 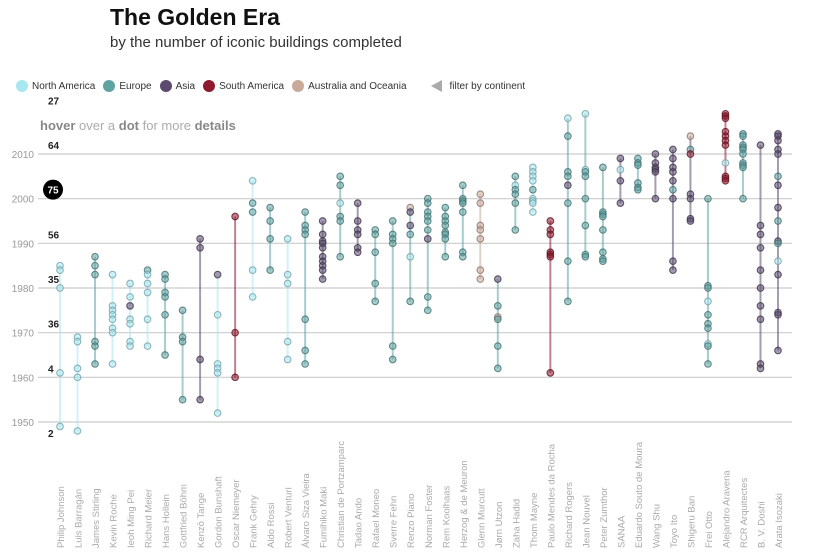 I want to click on legend-item-oc: Australia and Oceania, so click(x=349, y=86).